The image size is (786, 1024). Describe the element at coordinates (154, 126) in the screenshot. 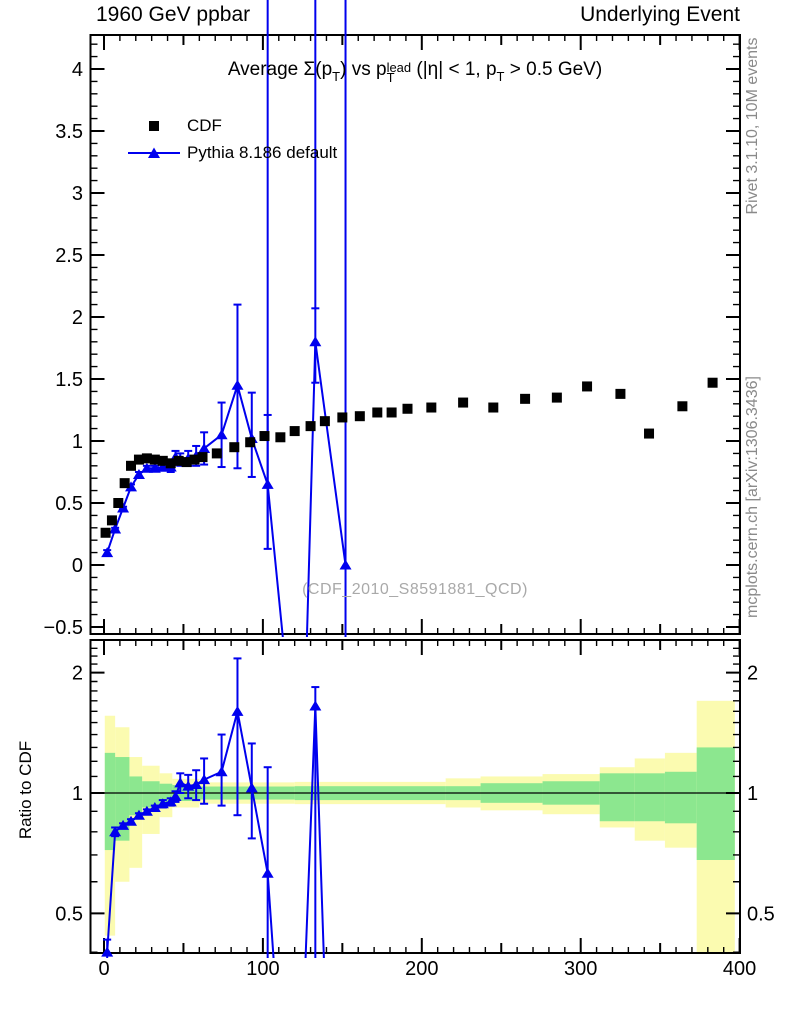

I see `cdf-square-marker-icon` at that location.